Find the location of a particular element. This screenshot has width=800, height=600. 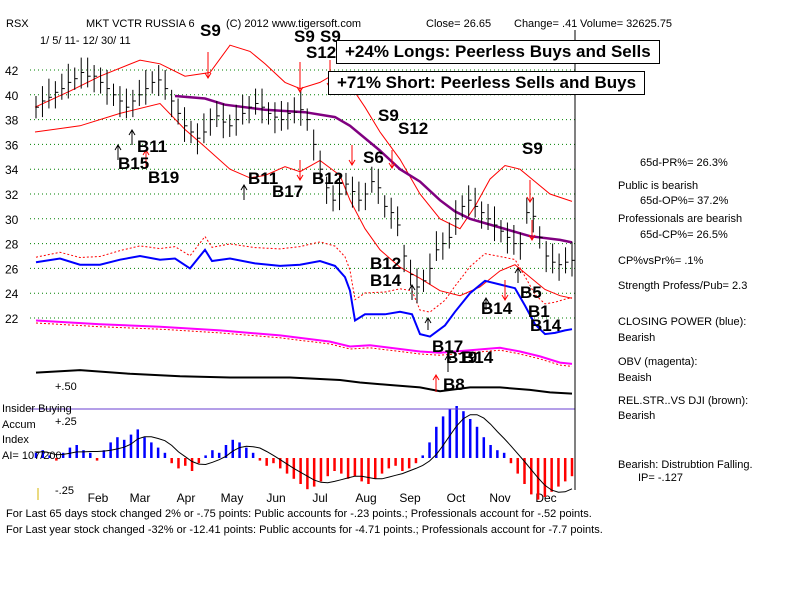

signal-buy-label: B1 is located at coordinates (539, 311).